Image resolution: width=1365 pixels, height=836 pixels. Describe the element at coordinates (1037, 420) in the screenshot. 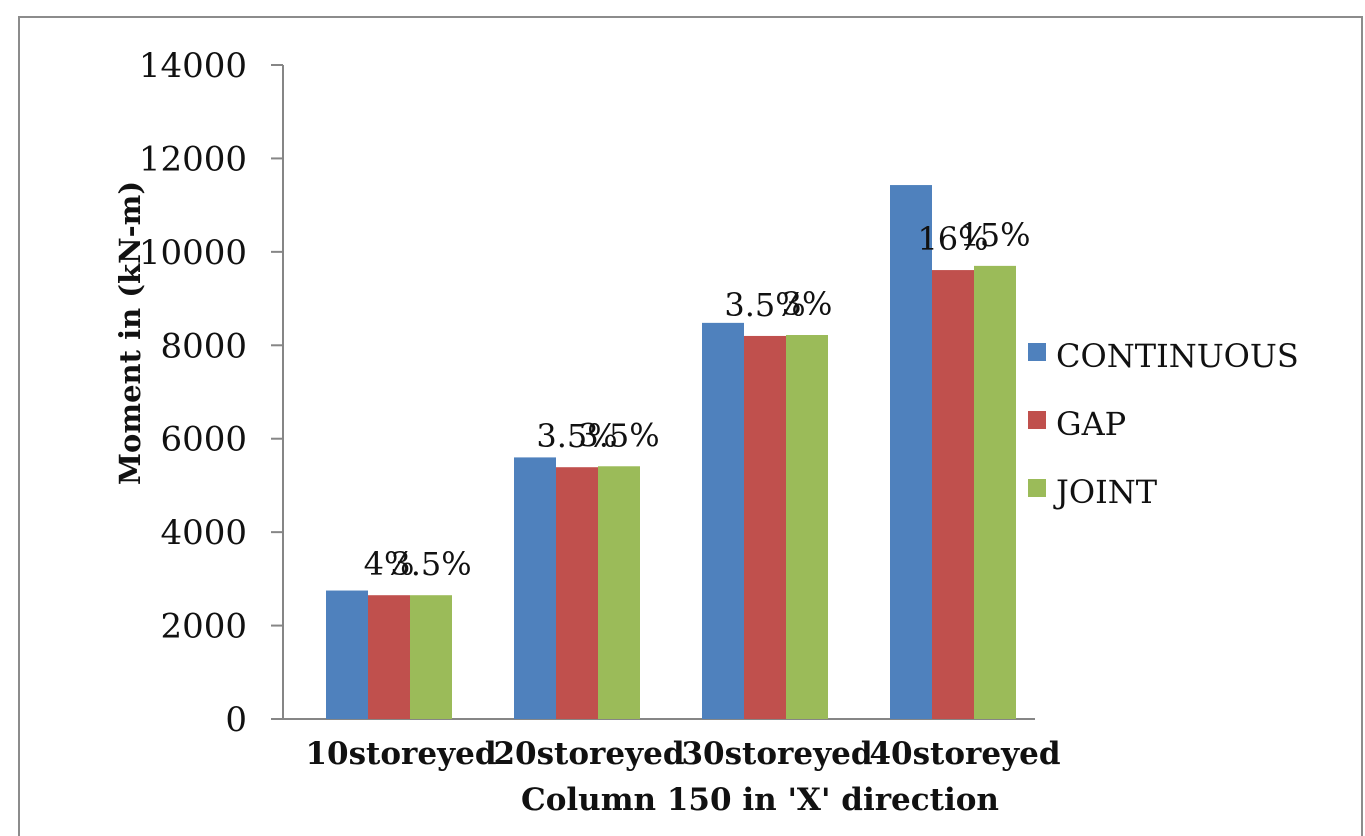

I see `legend-swatch-gap` at that location.